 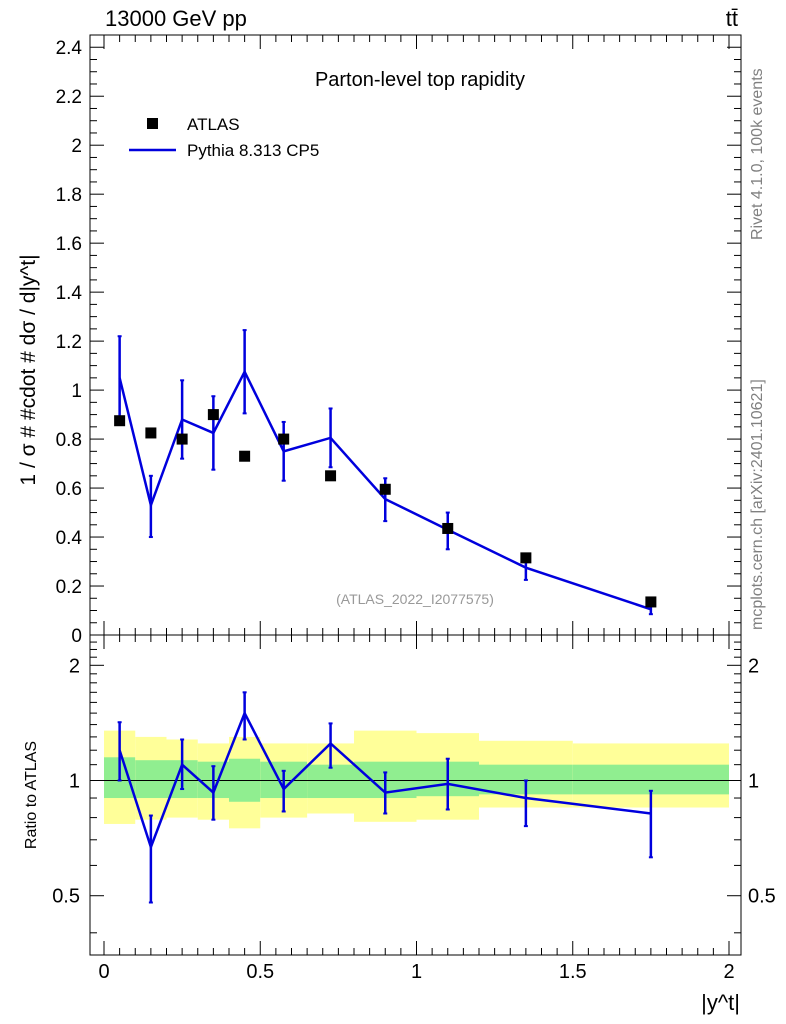 What do you see at coordinates (66, 897) in the screenshot?
I see `ratio-y-tick-label: 0.5` at bounding box center [66, 897].